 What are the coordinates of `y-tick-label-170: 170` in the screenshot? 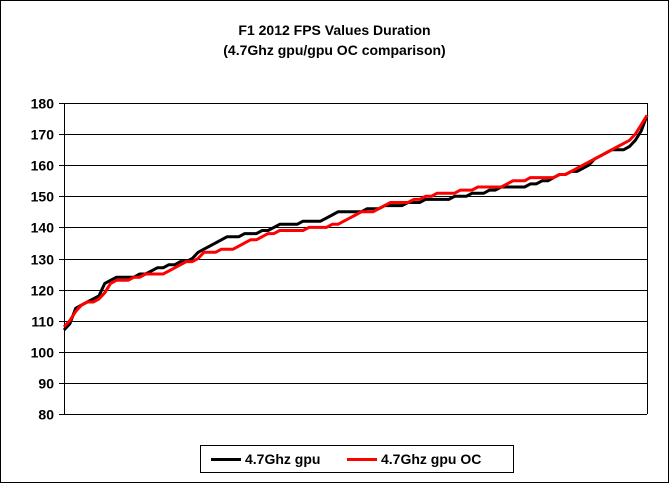 It's located at (43, 135).